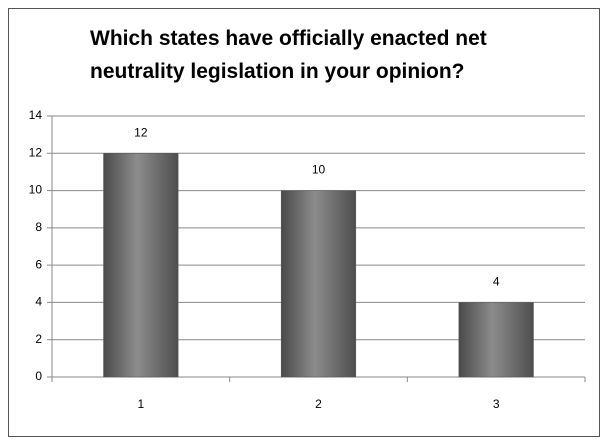 The width and height of the screenshot is (608, 445). I want to click on x-tick-label: 1, so click(140, 404).